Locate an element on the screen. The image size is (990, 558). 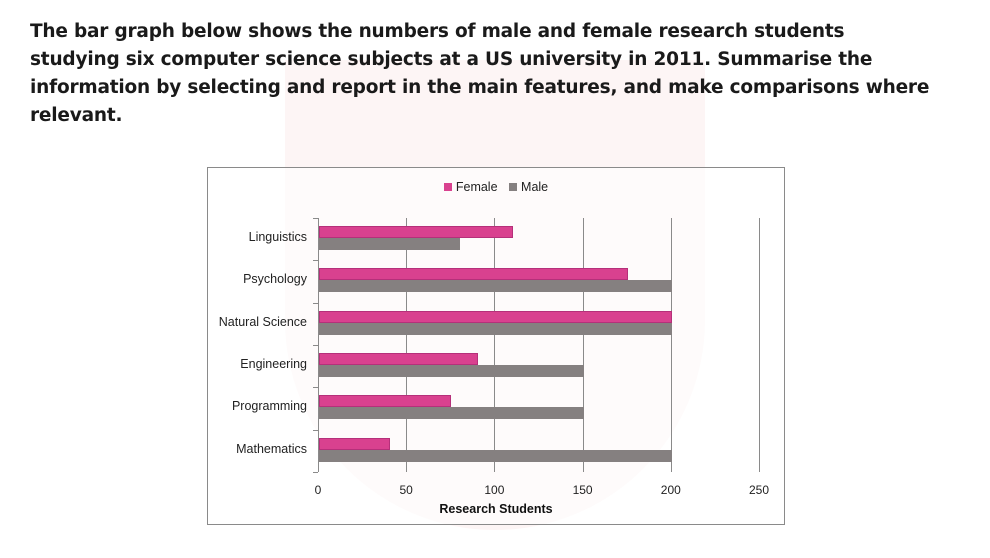
category-label: Natural Science is located at coordinates (262, 321).